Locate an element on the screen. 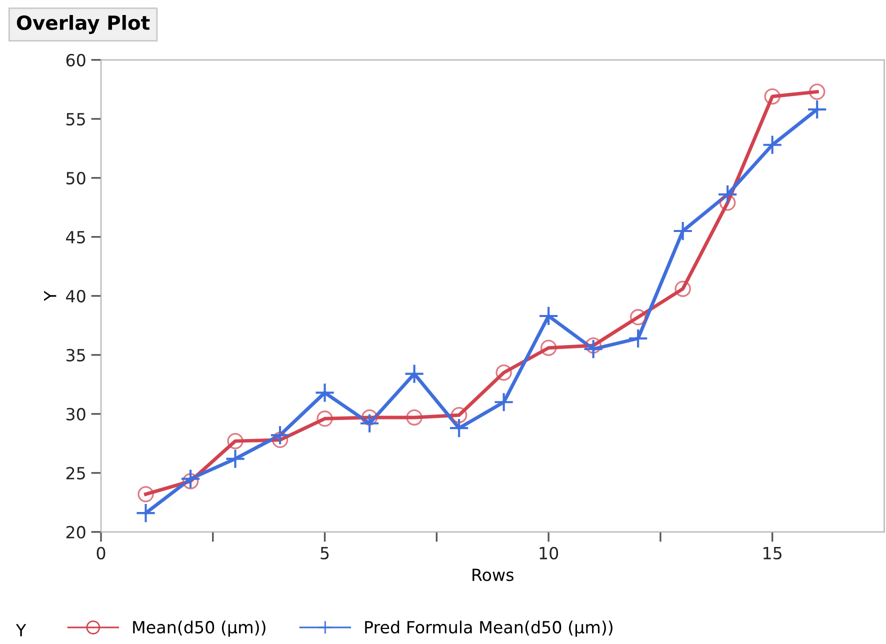  y-tick-label: 50 is located at coordinates (76, 178).